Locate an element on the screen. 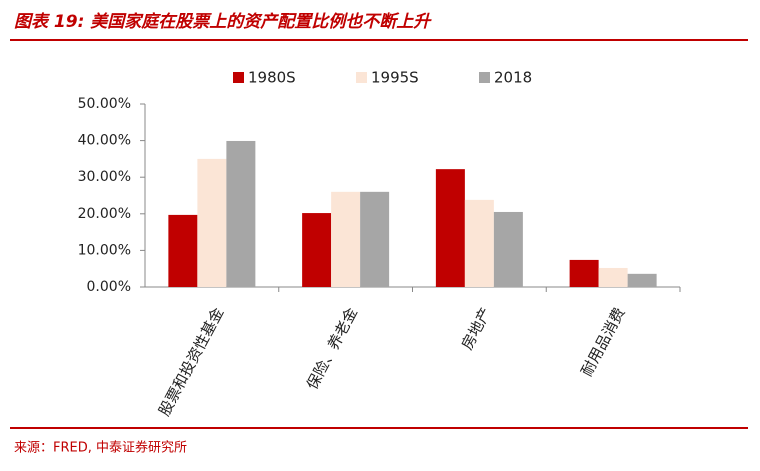 Image resolution: width=760 pixels, height=471 pixels. x-tick-label: 房地产 is located at coordinates (476, 329).